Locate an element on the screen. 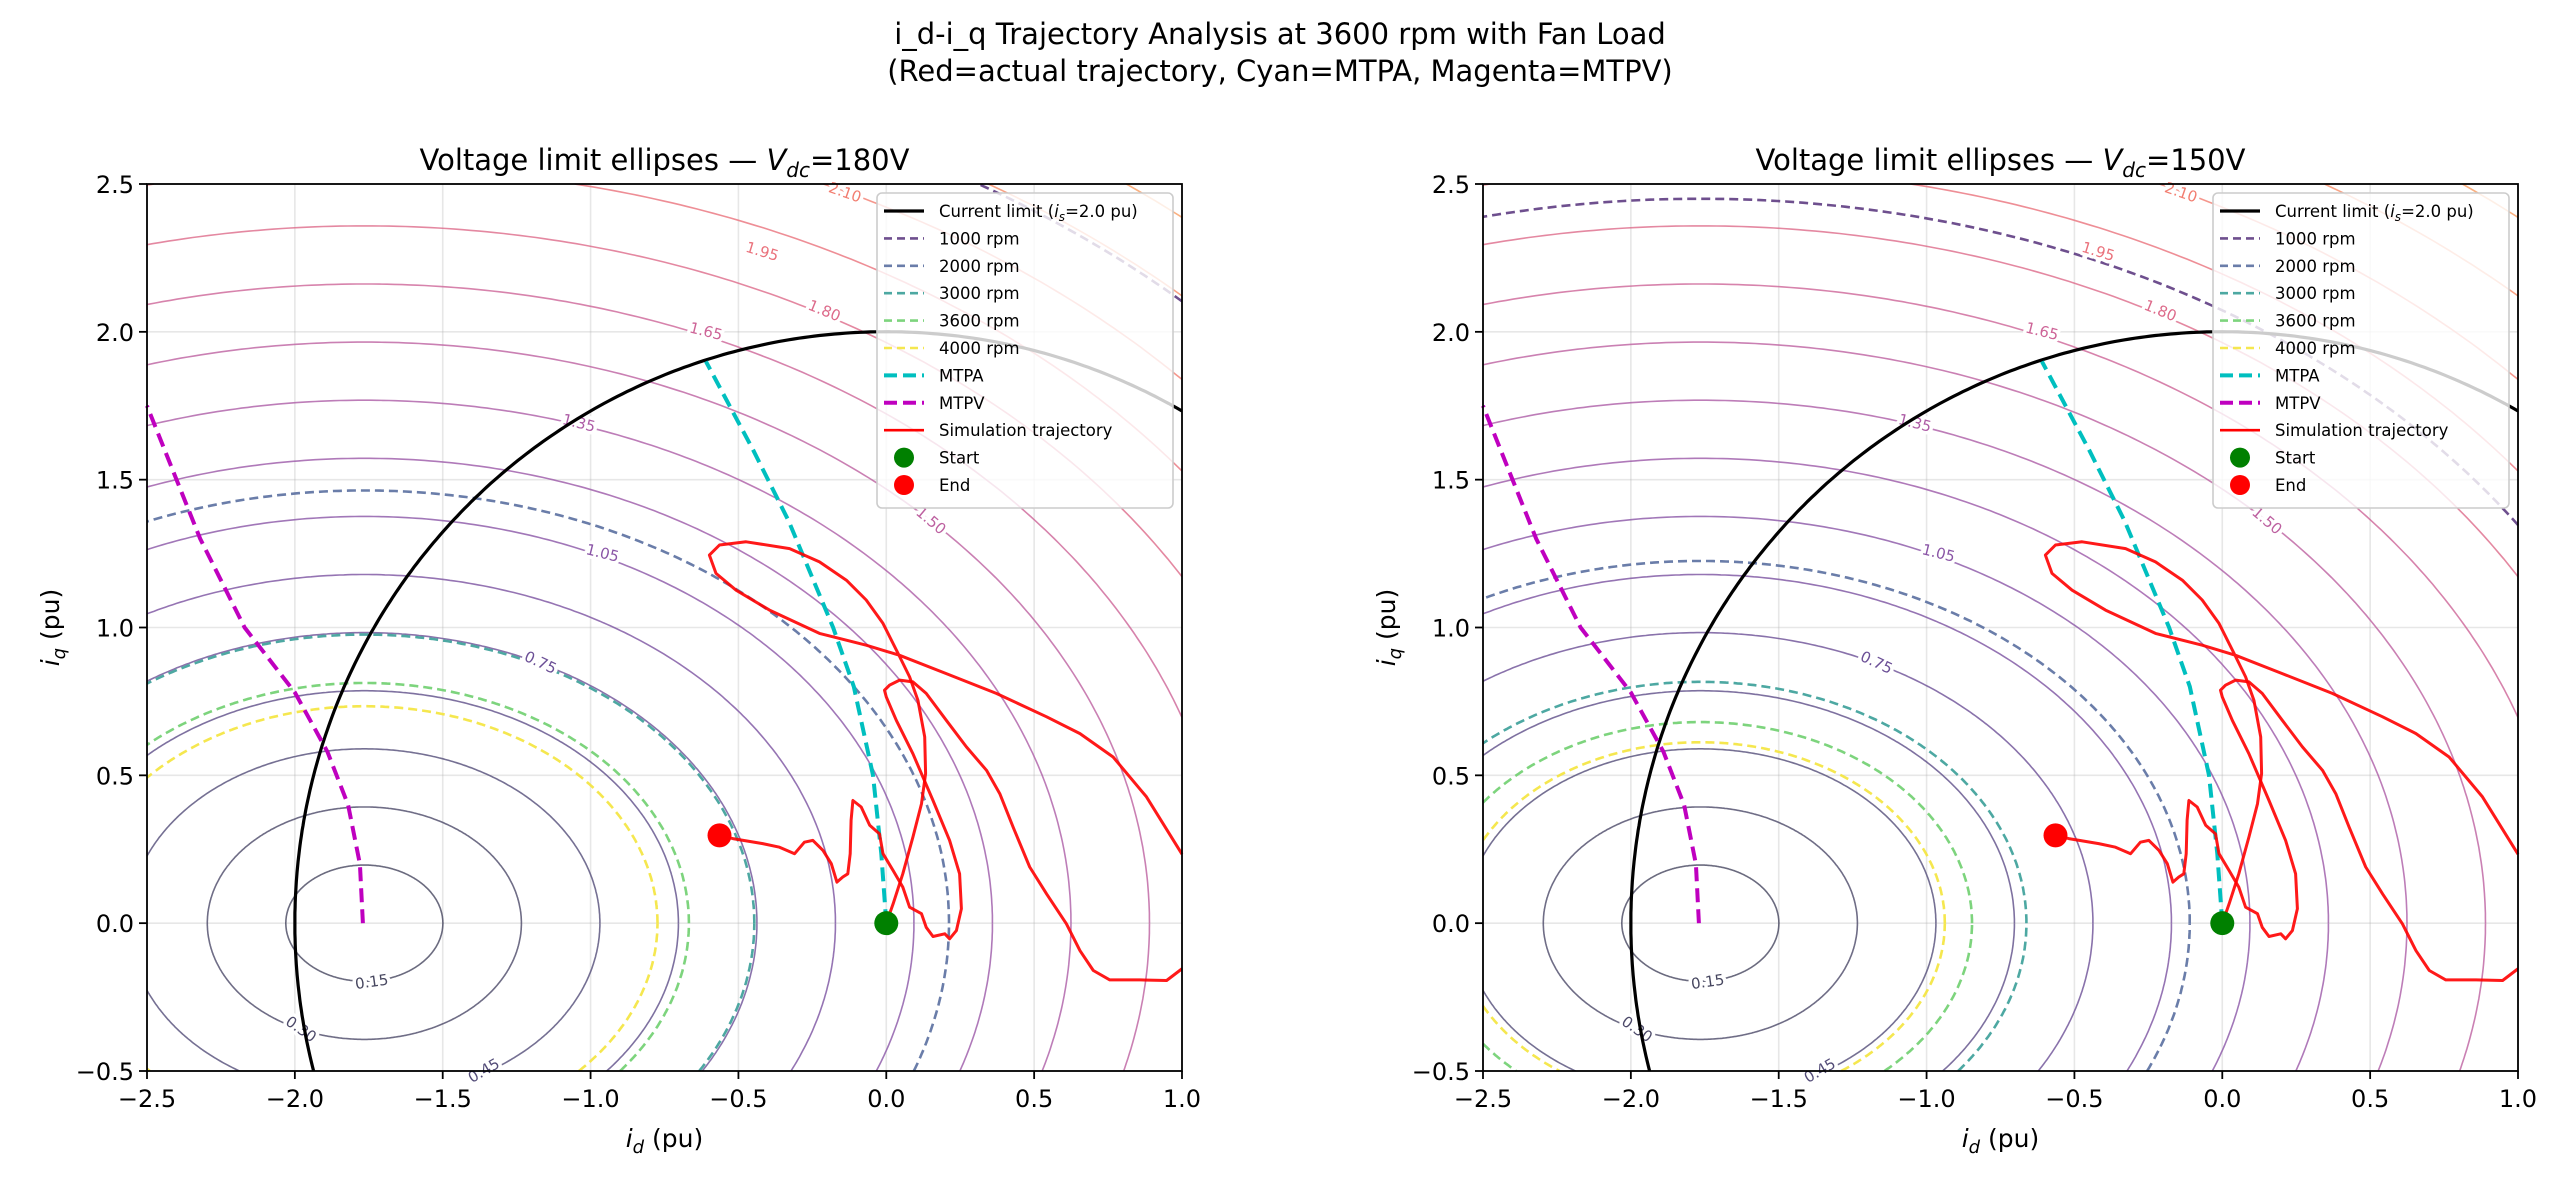 This screenshot has width=2560, height=1178. y-tick-label: 2.0 is located at coordinates (115, 333).